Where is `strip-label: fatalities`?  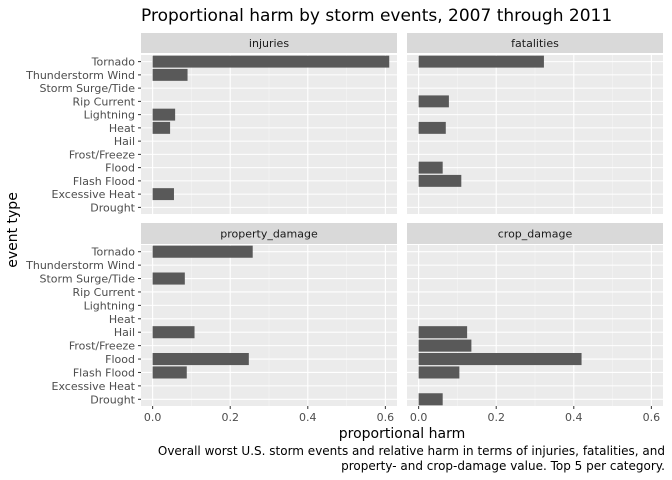
strip-label: fatalities is located at coordinates (535, 43).